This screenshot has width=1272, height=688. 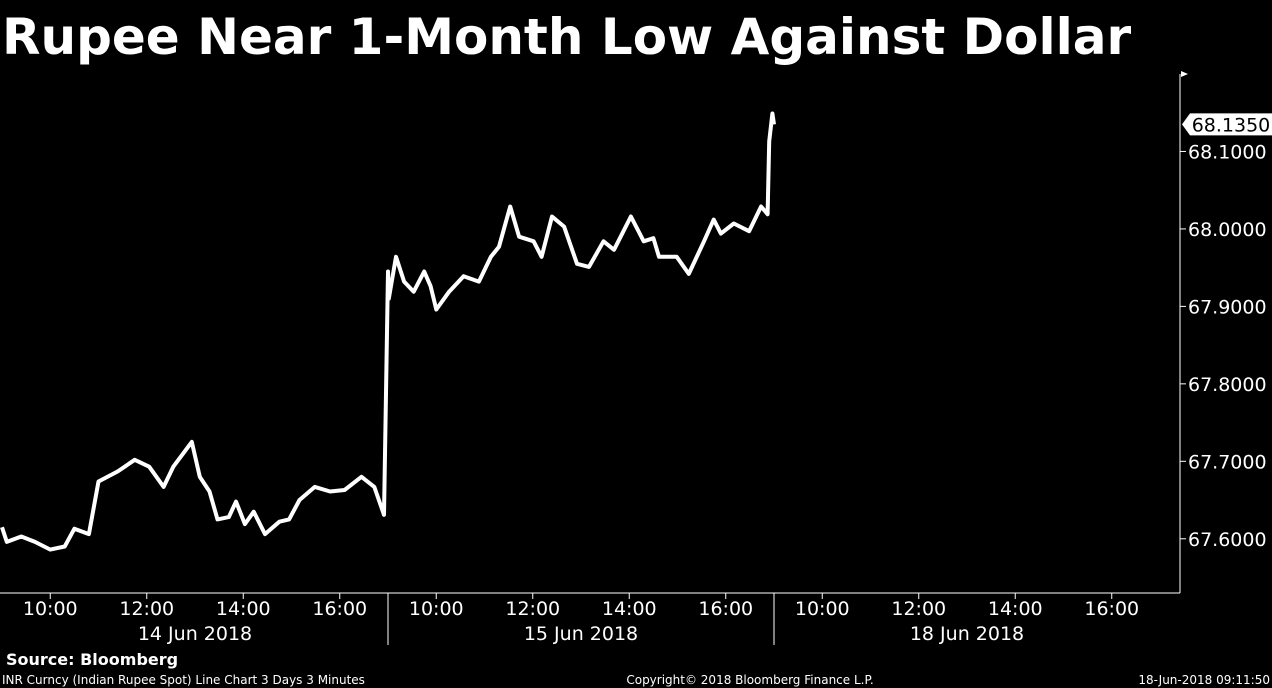 What do you see at coordinates (749, 680) in the screenshot?
I see `footer-center: Copyright© 2018 Bloomberg Finance L.P.` at bounding box center [749, 680].